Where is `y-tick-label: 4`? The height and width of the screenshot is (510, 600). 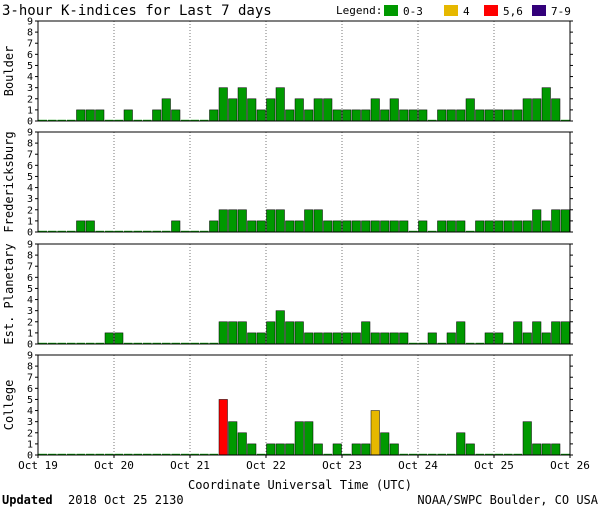
y-tick-label: 4 is located at coordinates (30, 77).